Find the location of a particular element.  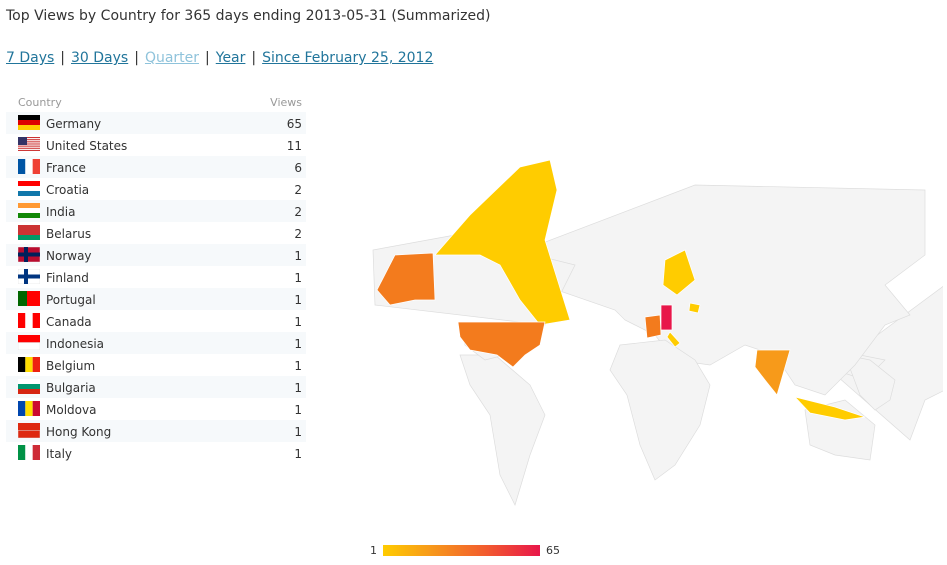

table-row: Belarus 2 is located at coordinates (156, 233).